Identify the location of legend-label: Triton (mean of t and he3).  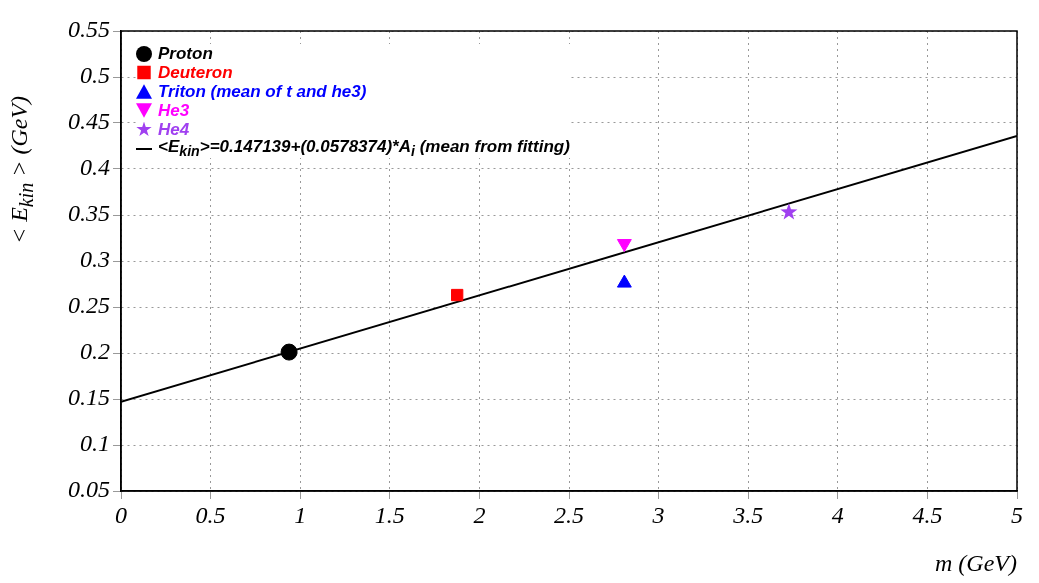
(262, 91).